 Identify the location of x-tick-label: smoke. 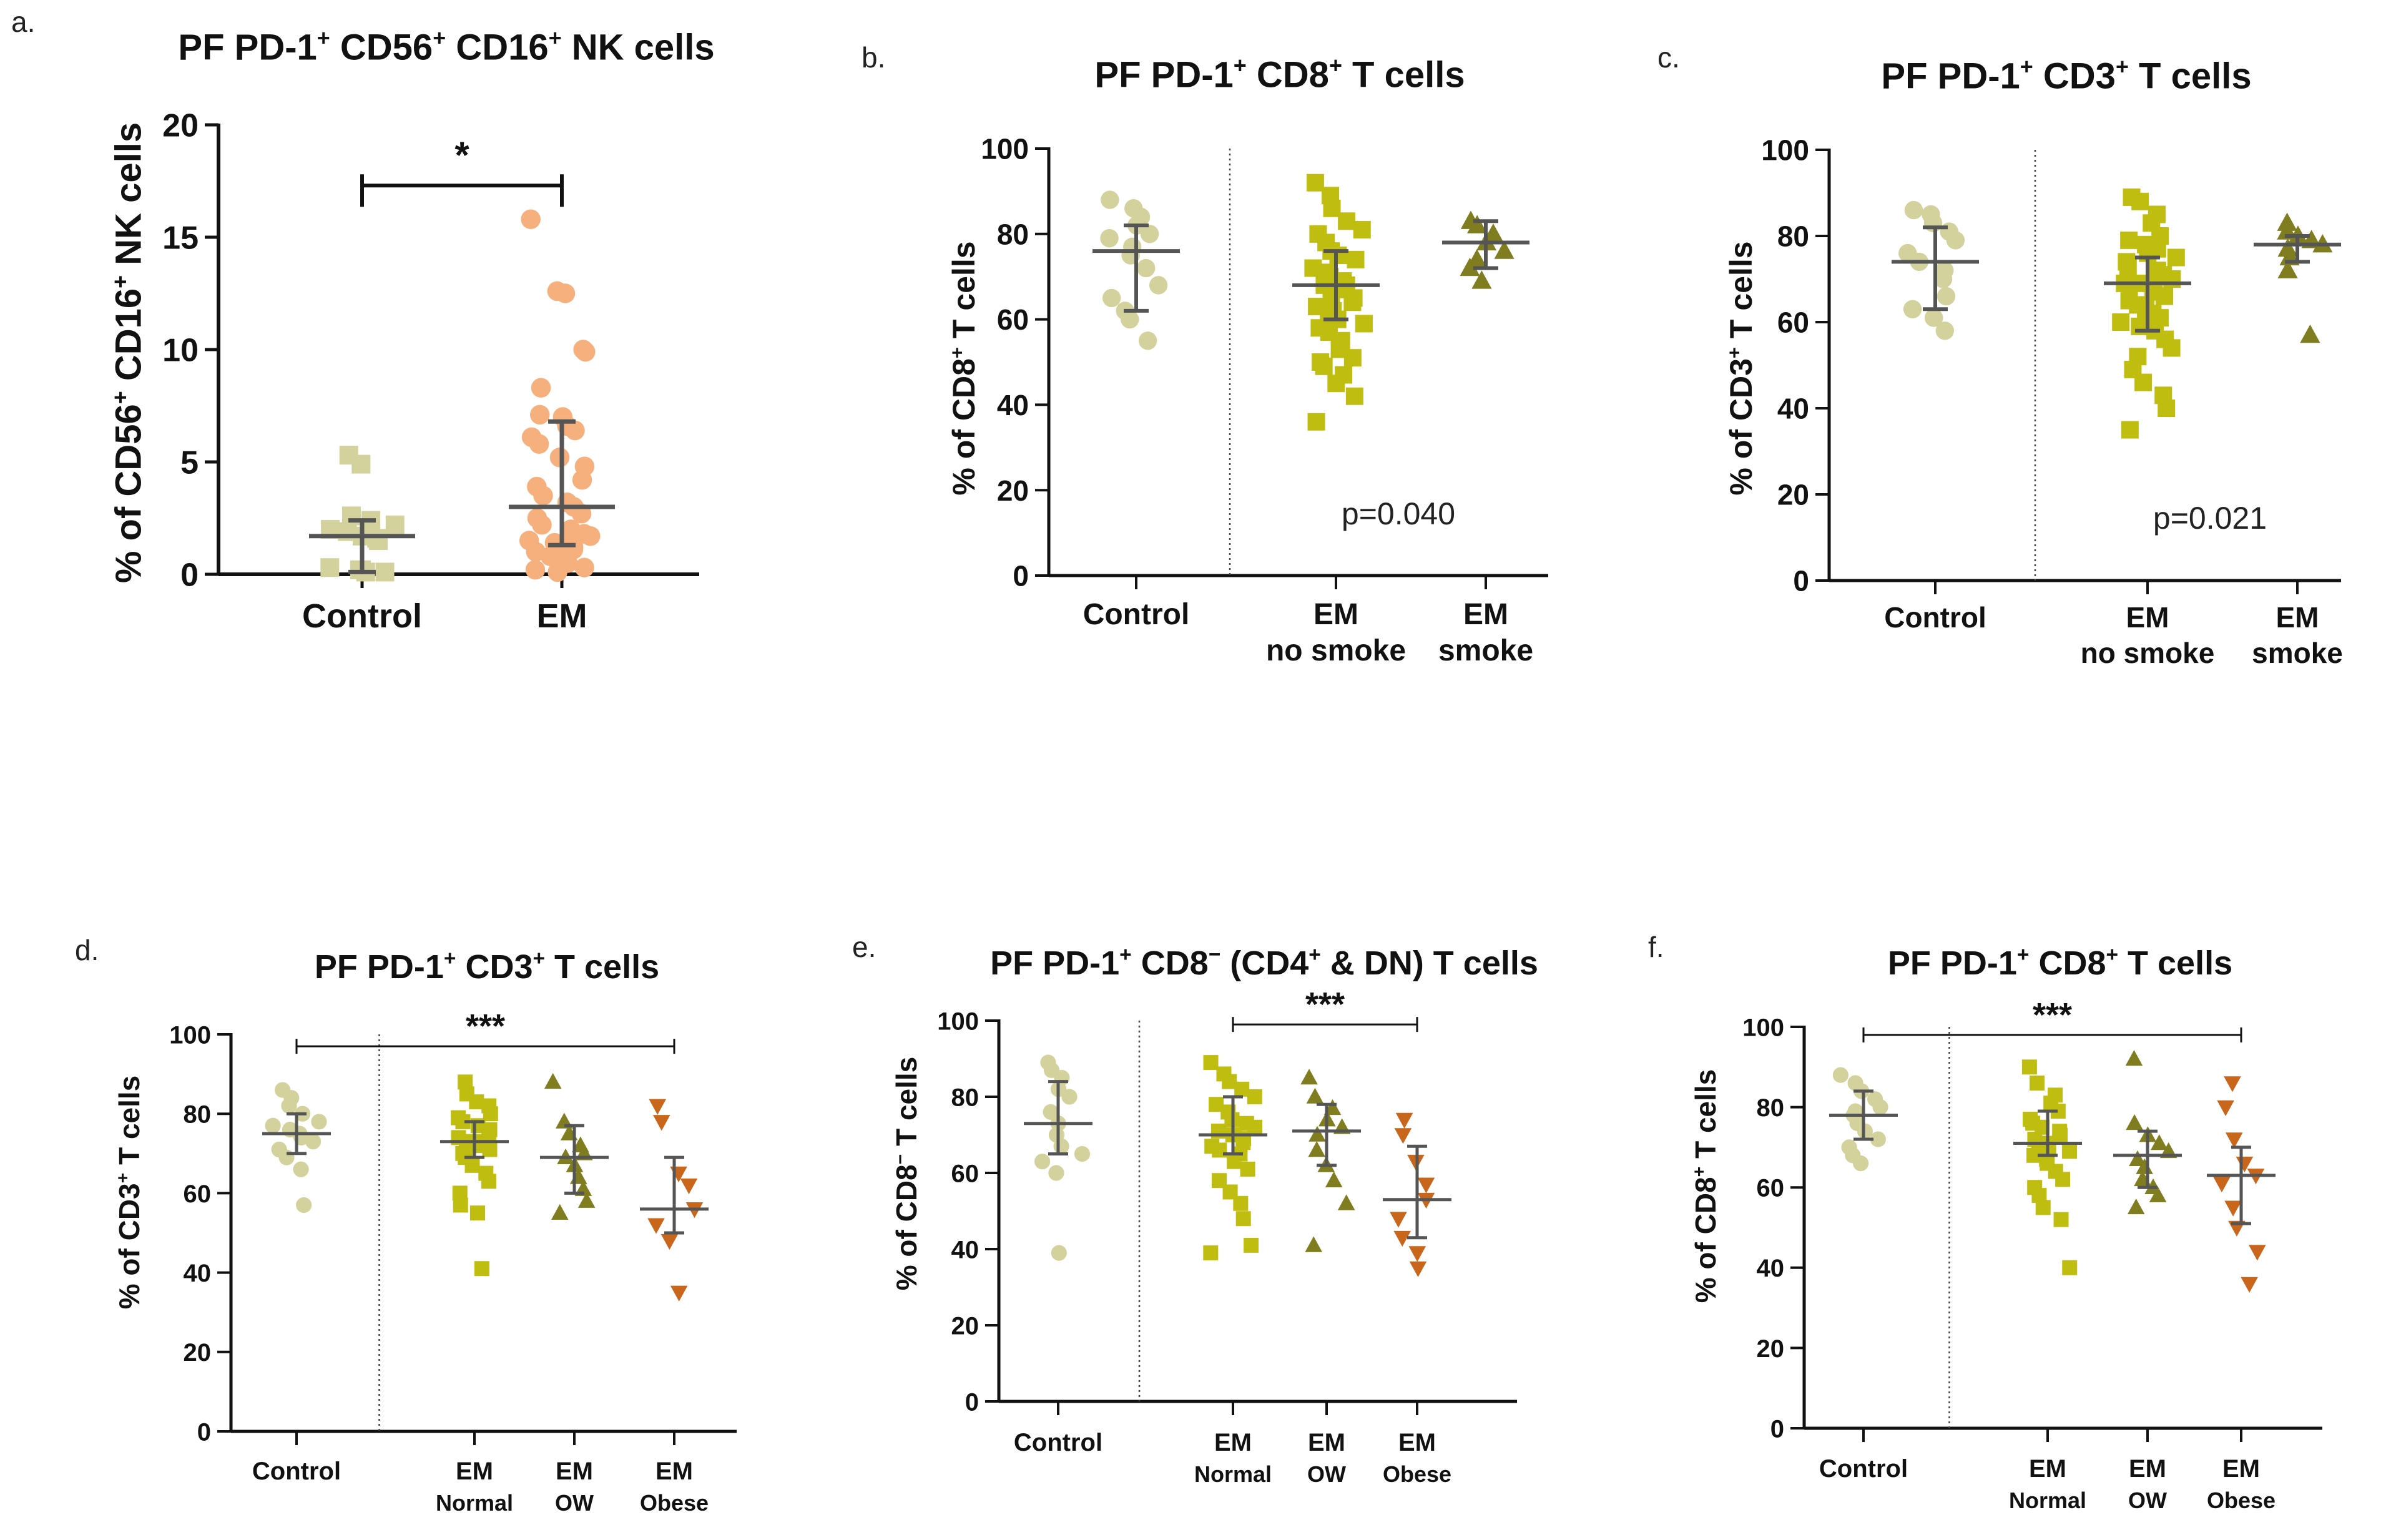
(2297, 653).